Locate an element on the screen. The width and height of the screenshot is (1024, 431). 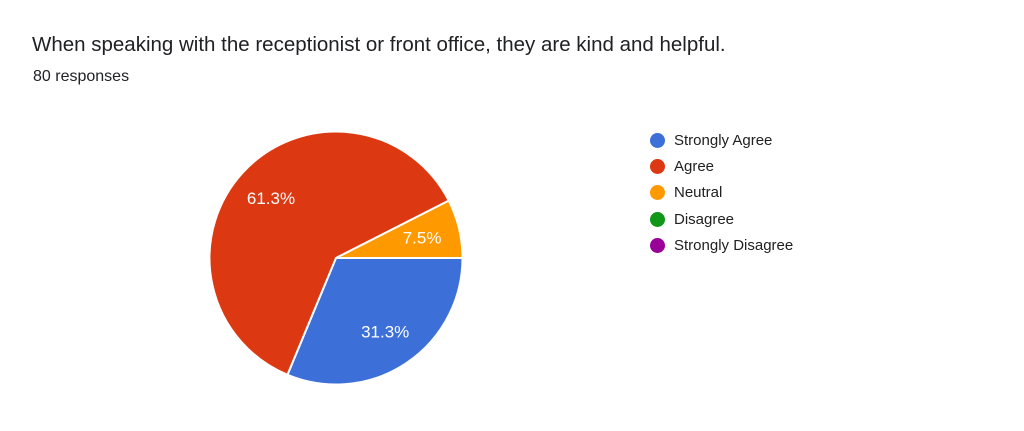
legend-color-dot-strongly-agree is located at coordinates (657, 140).